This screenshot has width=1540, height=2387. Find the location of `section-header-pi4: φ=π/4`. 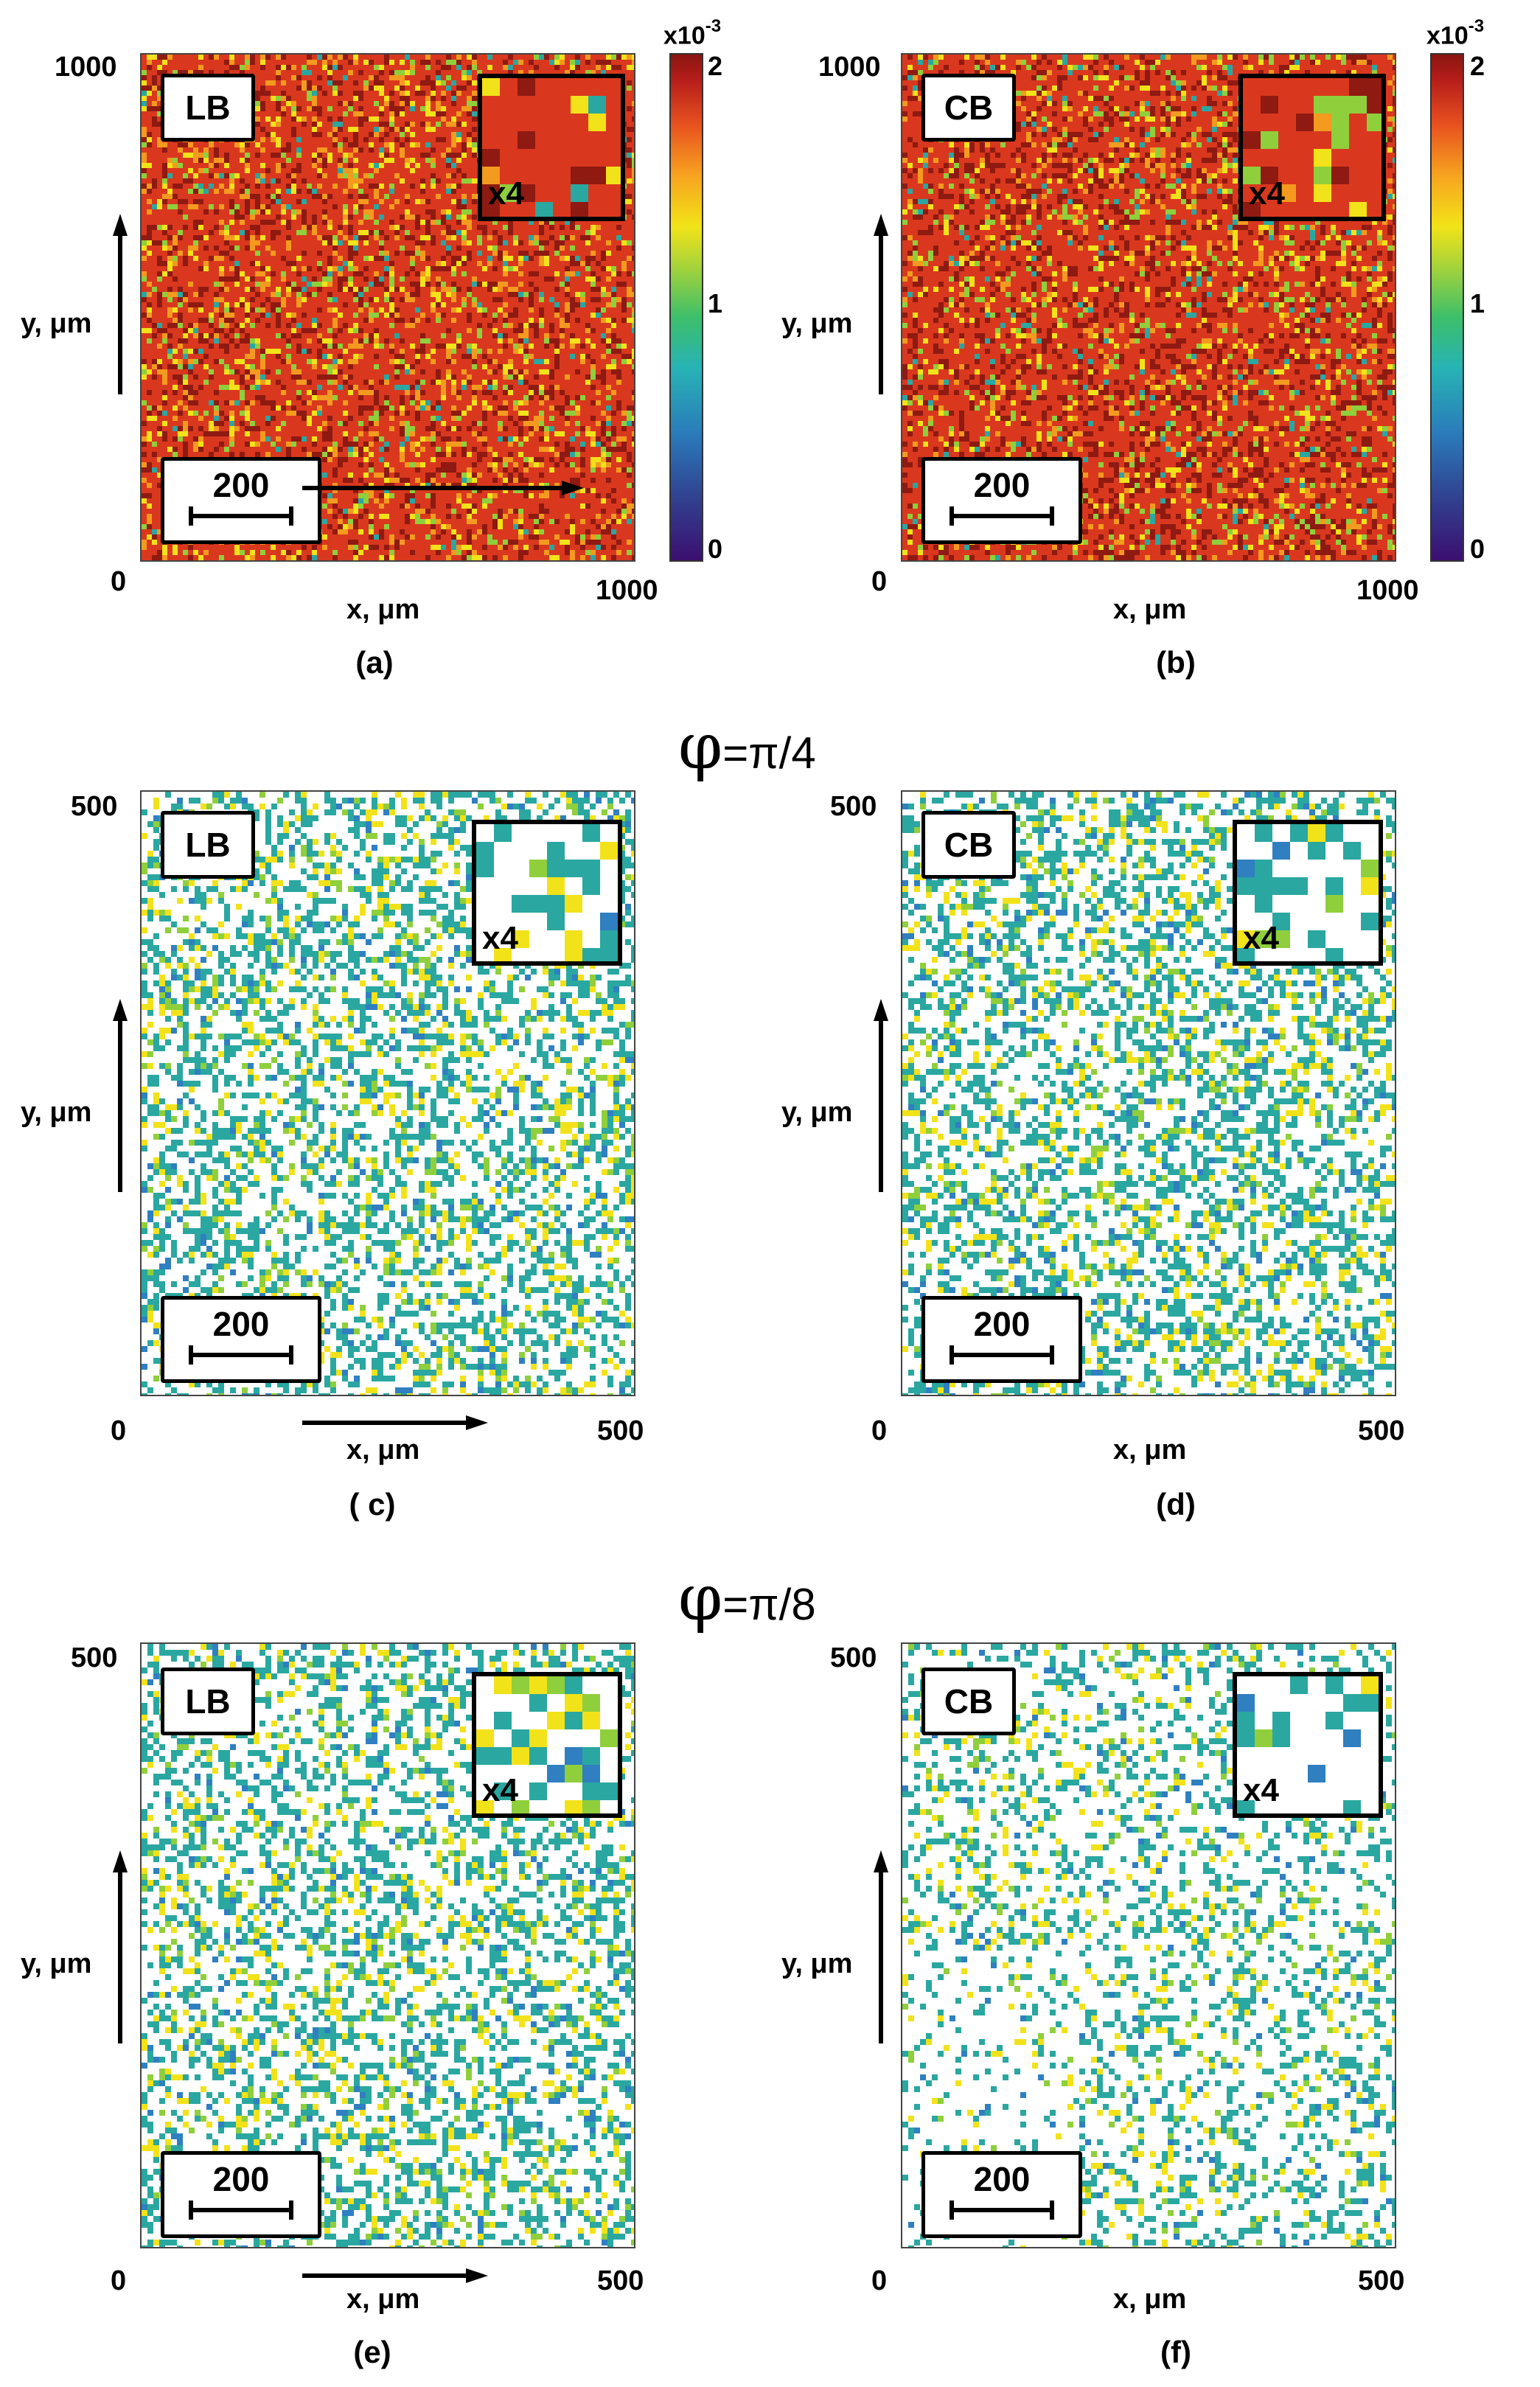

section-header-pi4: φ=π/4 is located at coordinates (747, 746).